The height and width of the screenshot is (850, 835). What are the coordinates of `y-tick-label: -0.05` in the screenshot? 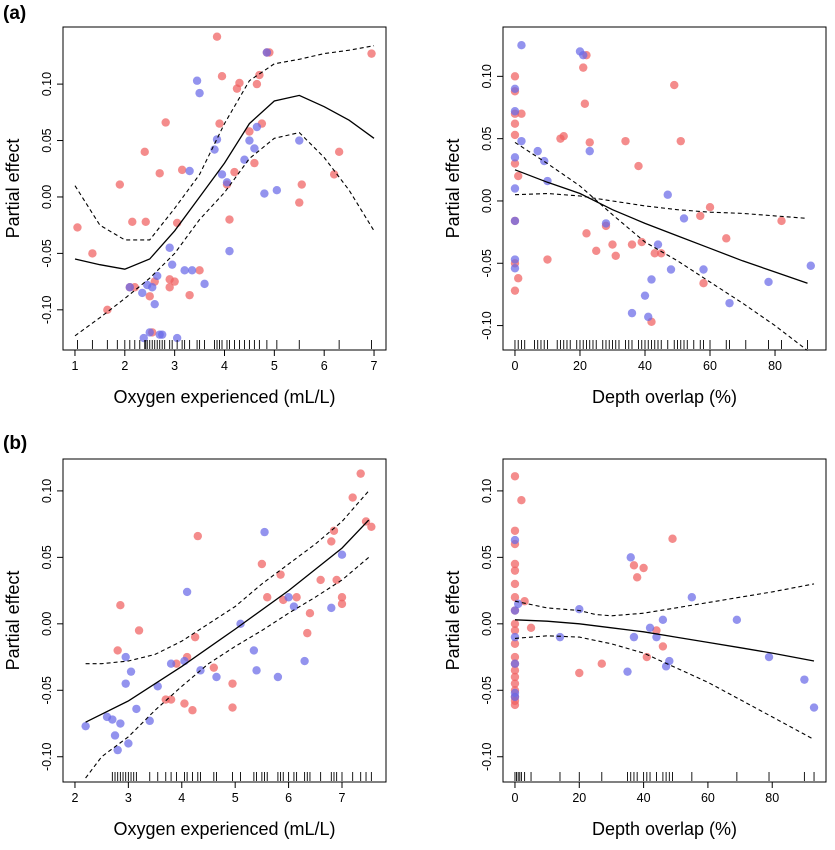 It's located at (47, 253).